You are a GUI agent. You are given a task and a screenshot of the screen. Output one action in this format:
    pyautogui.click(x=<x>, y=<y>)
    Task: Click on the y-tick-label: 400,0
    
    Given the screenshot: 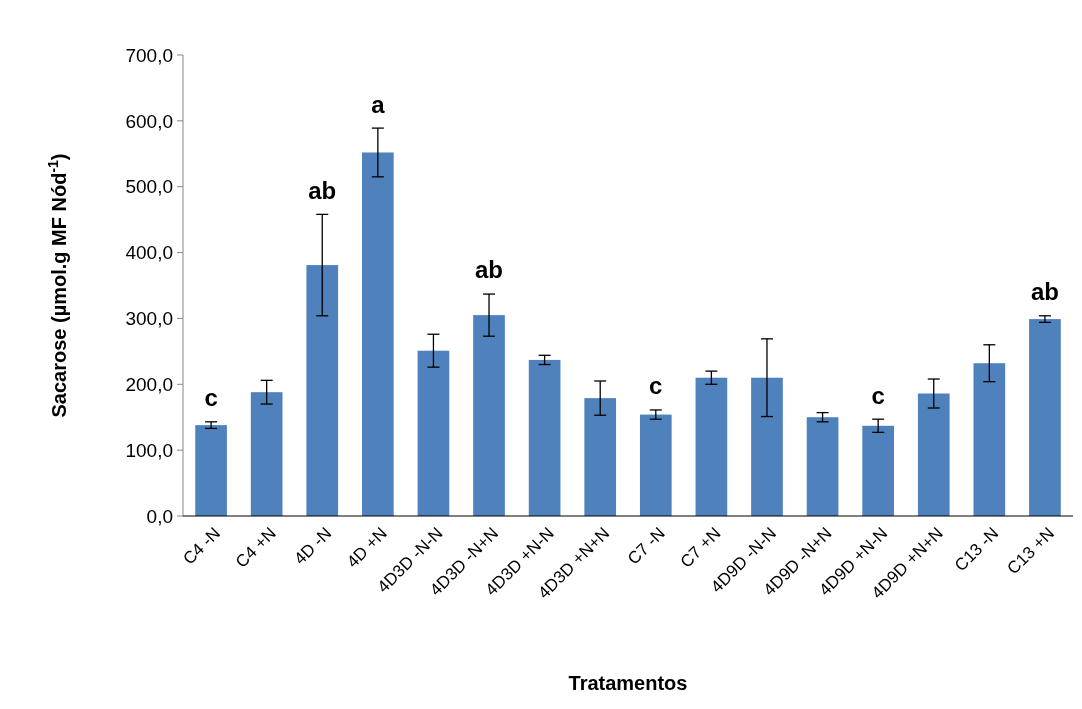 What is the action you would take?
    pyautogui.click(x=149, y=253)
    